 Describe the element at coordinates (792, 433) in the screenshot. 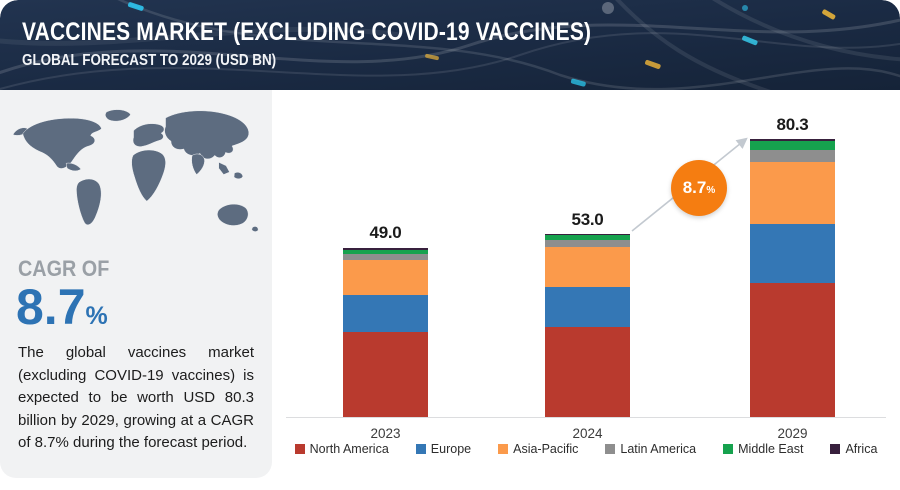

I see `x-axis-label-2029: 2029` at that location.